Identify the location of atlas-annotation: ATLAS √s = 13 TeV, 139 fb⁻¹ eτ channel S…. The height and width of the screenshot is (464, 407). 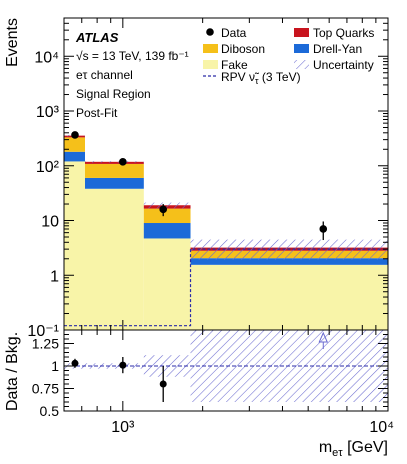
(132, 75).